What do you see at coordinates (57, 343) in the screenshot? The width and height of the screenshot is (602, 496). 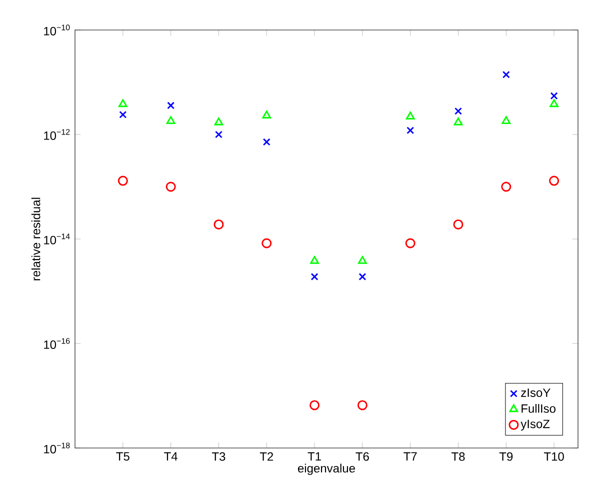 I see `y-tick-label: 10$^{−16}$` at bounding box center [57, 343].